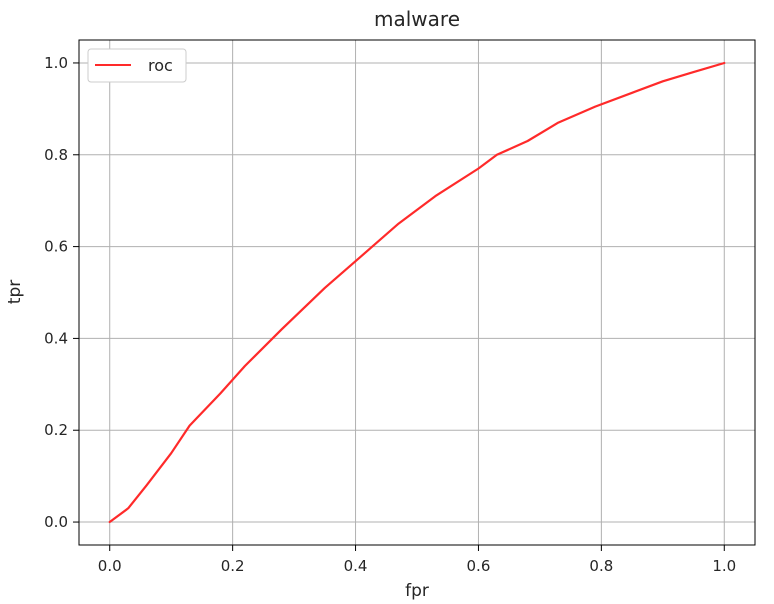 This screenshot has width=774, height=604. I want to click on y-tick-label: 1.0, so click(56, 63).